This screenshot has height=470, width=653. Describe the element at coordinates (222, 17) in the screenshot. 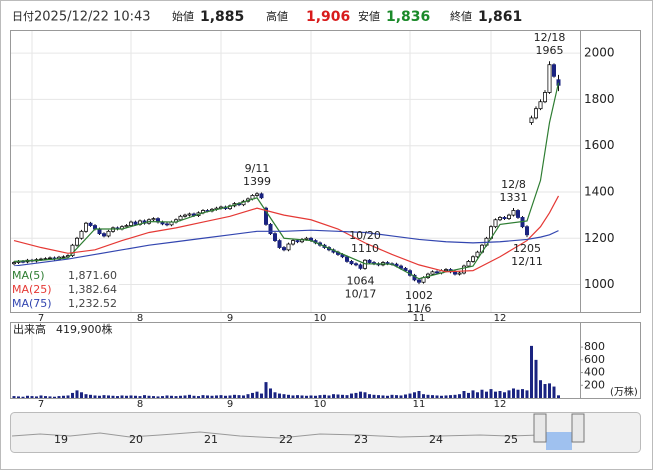

I see `header-value: 1,885` at that location.